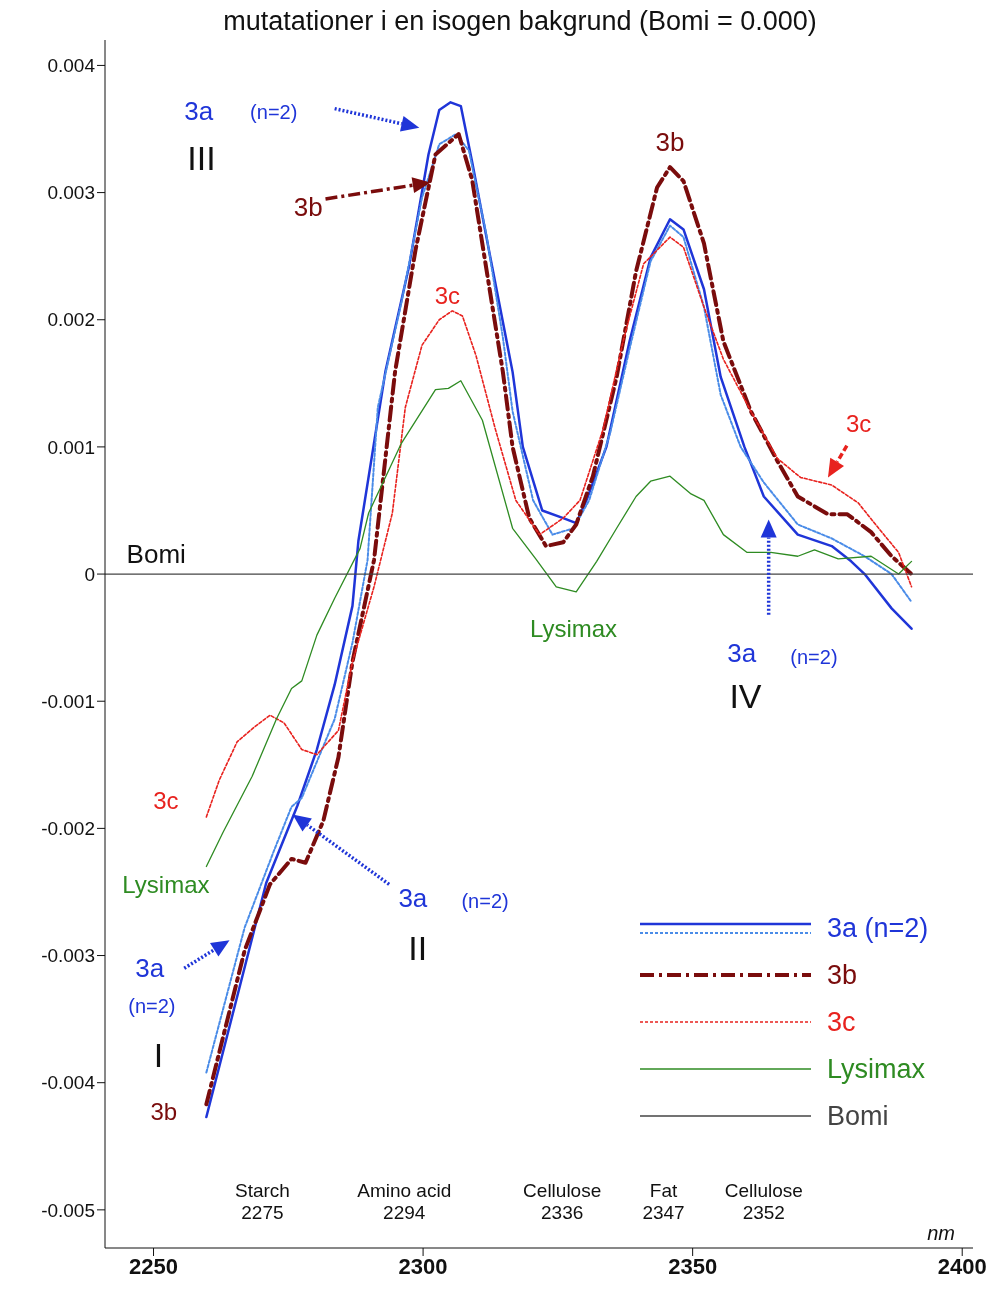 The width and height of the screenshot is (1007, 1297). I want to click on x-axis-title: nm, so click(941, 1233).